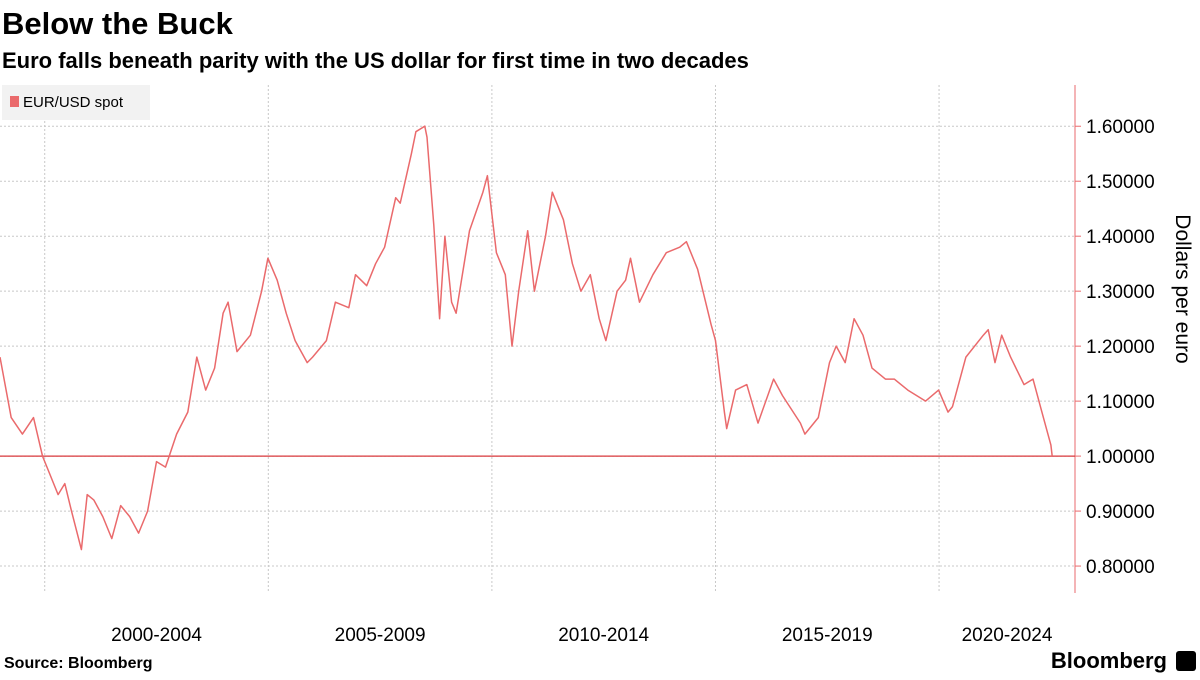  I want to click on y-axis-title: Dollars per euro, so click(1182, 288).